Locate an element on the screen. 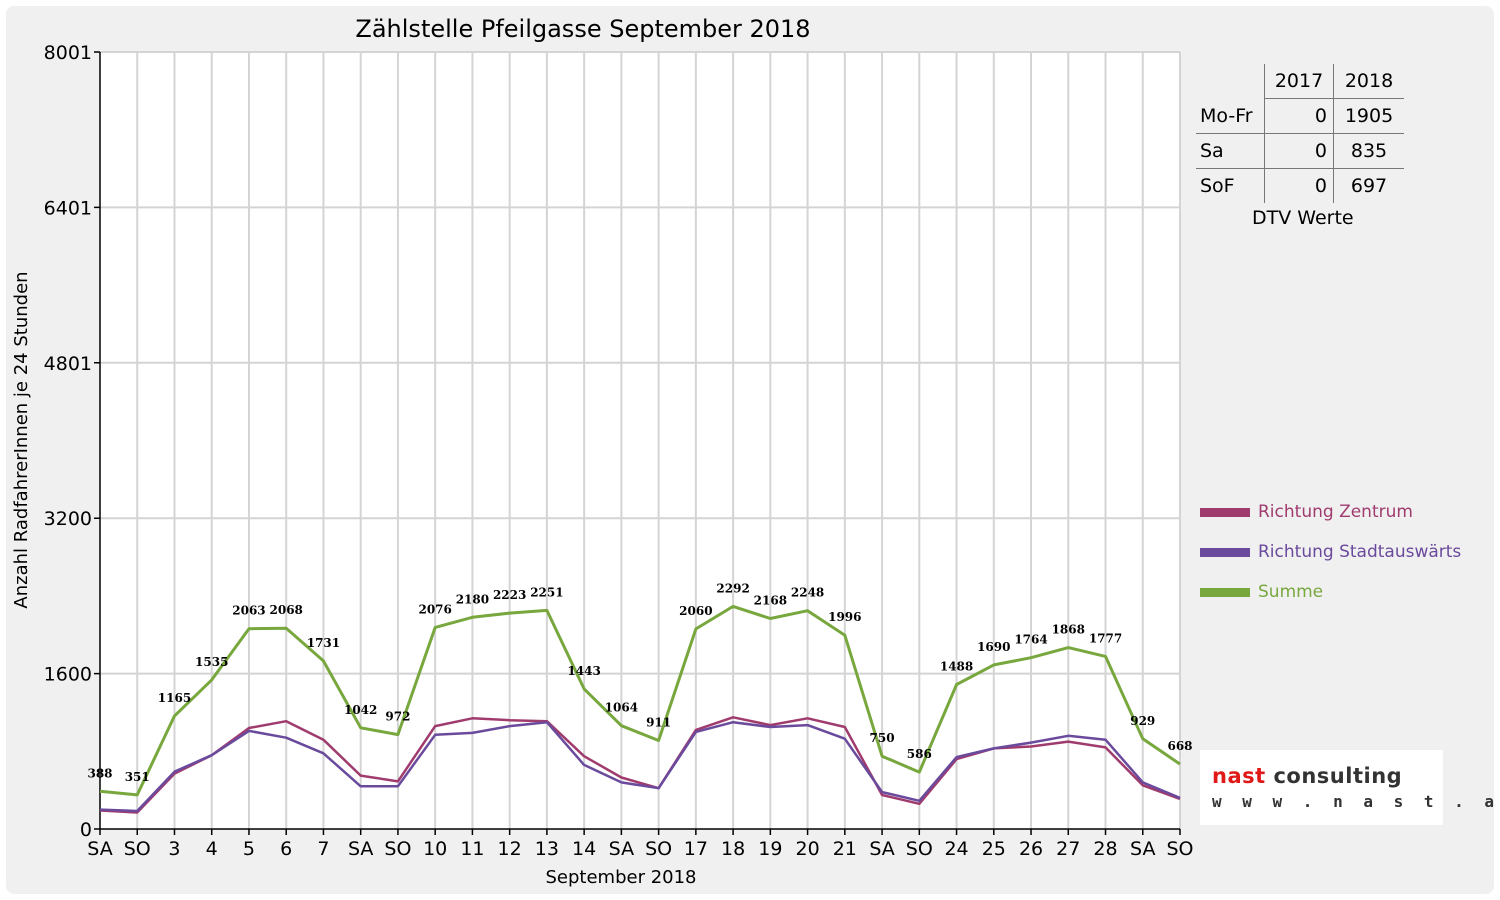 This screenshot has height=900, width=1500. legend-item-stadtauswaerts: Richtung Stadtauswärts is located at coordinates (1330, 552).